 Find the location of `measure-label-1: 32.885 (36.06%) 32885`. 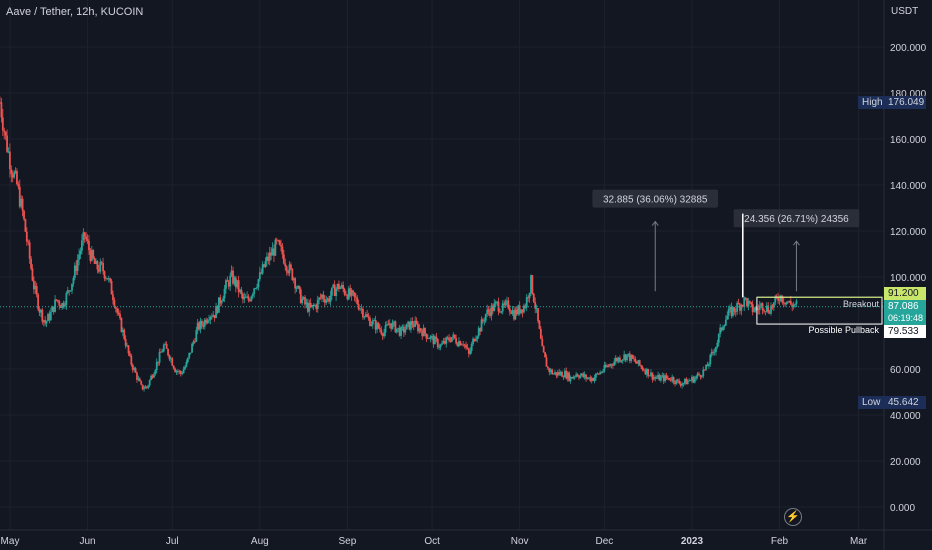

measure-label-1: 32.885 (36.06%) 32885 is located at coordinates (655, 200).